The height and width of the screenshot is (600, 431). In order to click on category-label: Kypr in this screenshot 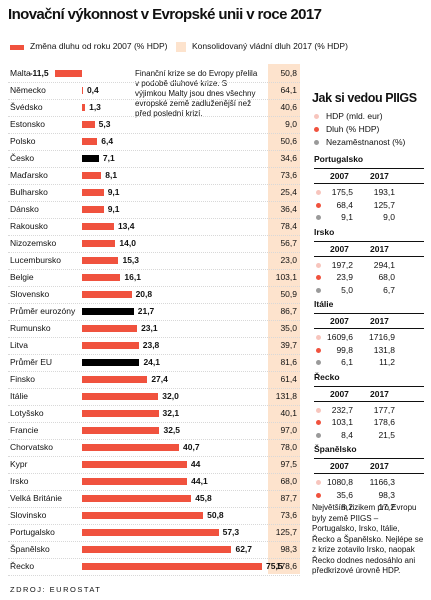, I will do `click(19, 464)`.